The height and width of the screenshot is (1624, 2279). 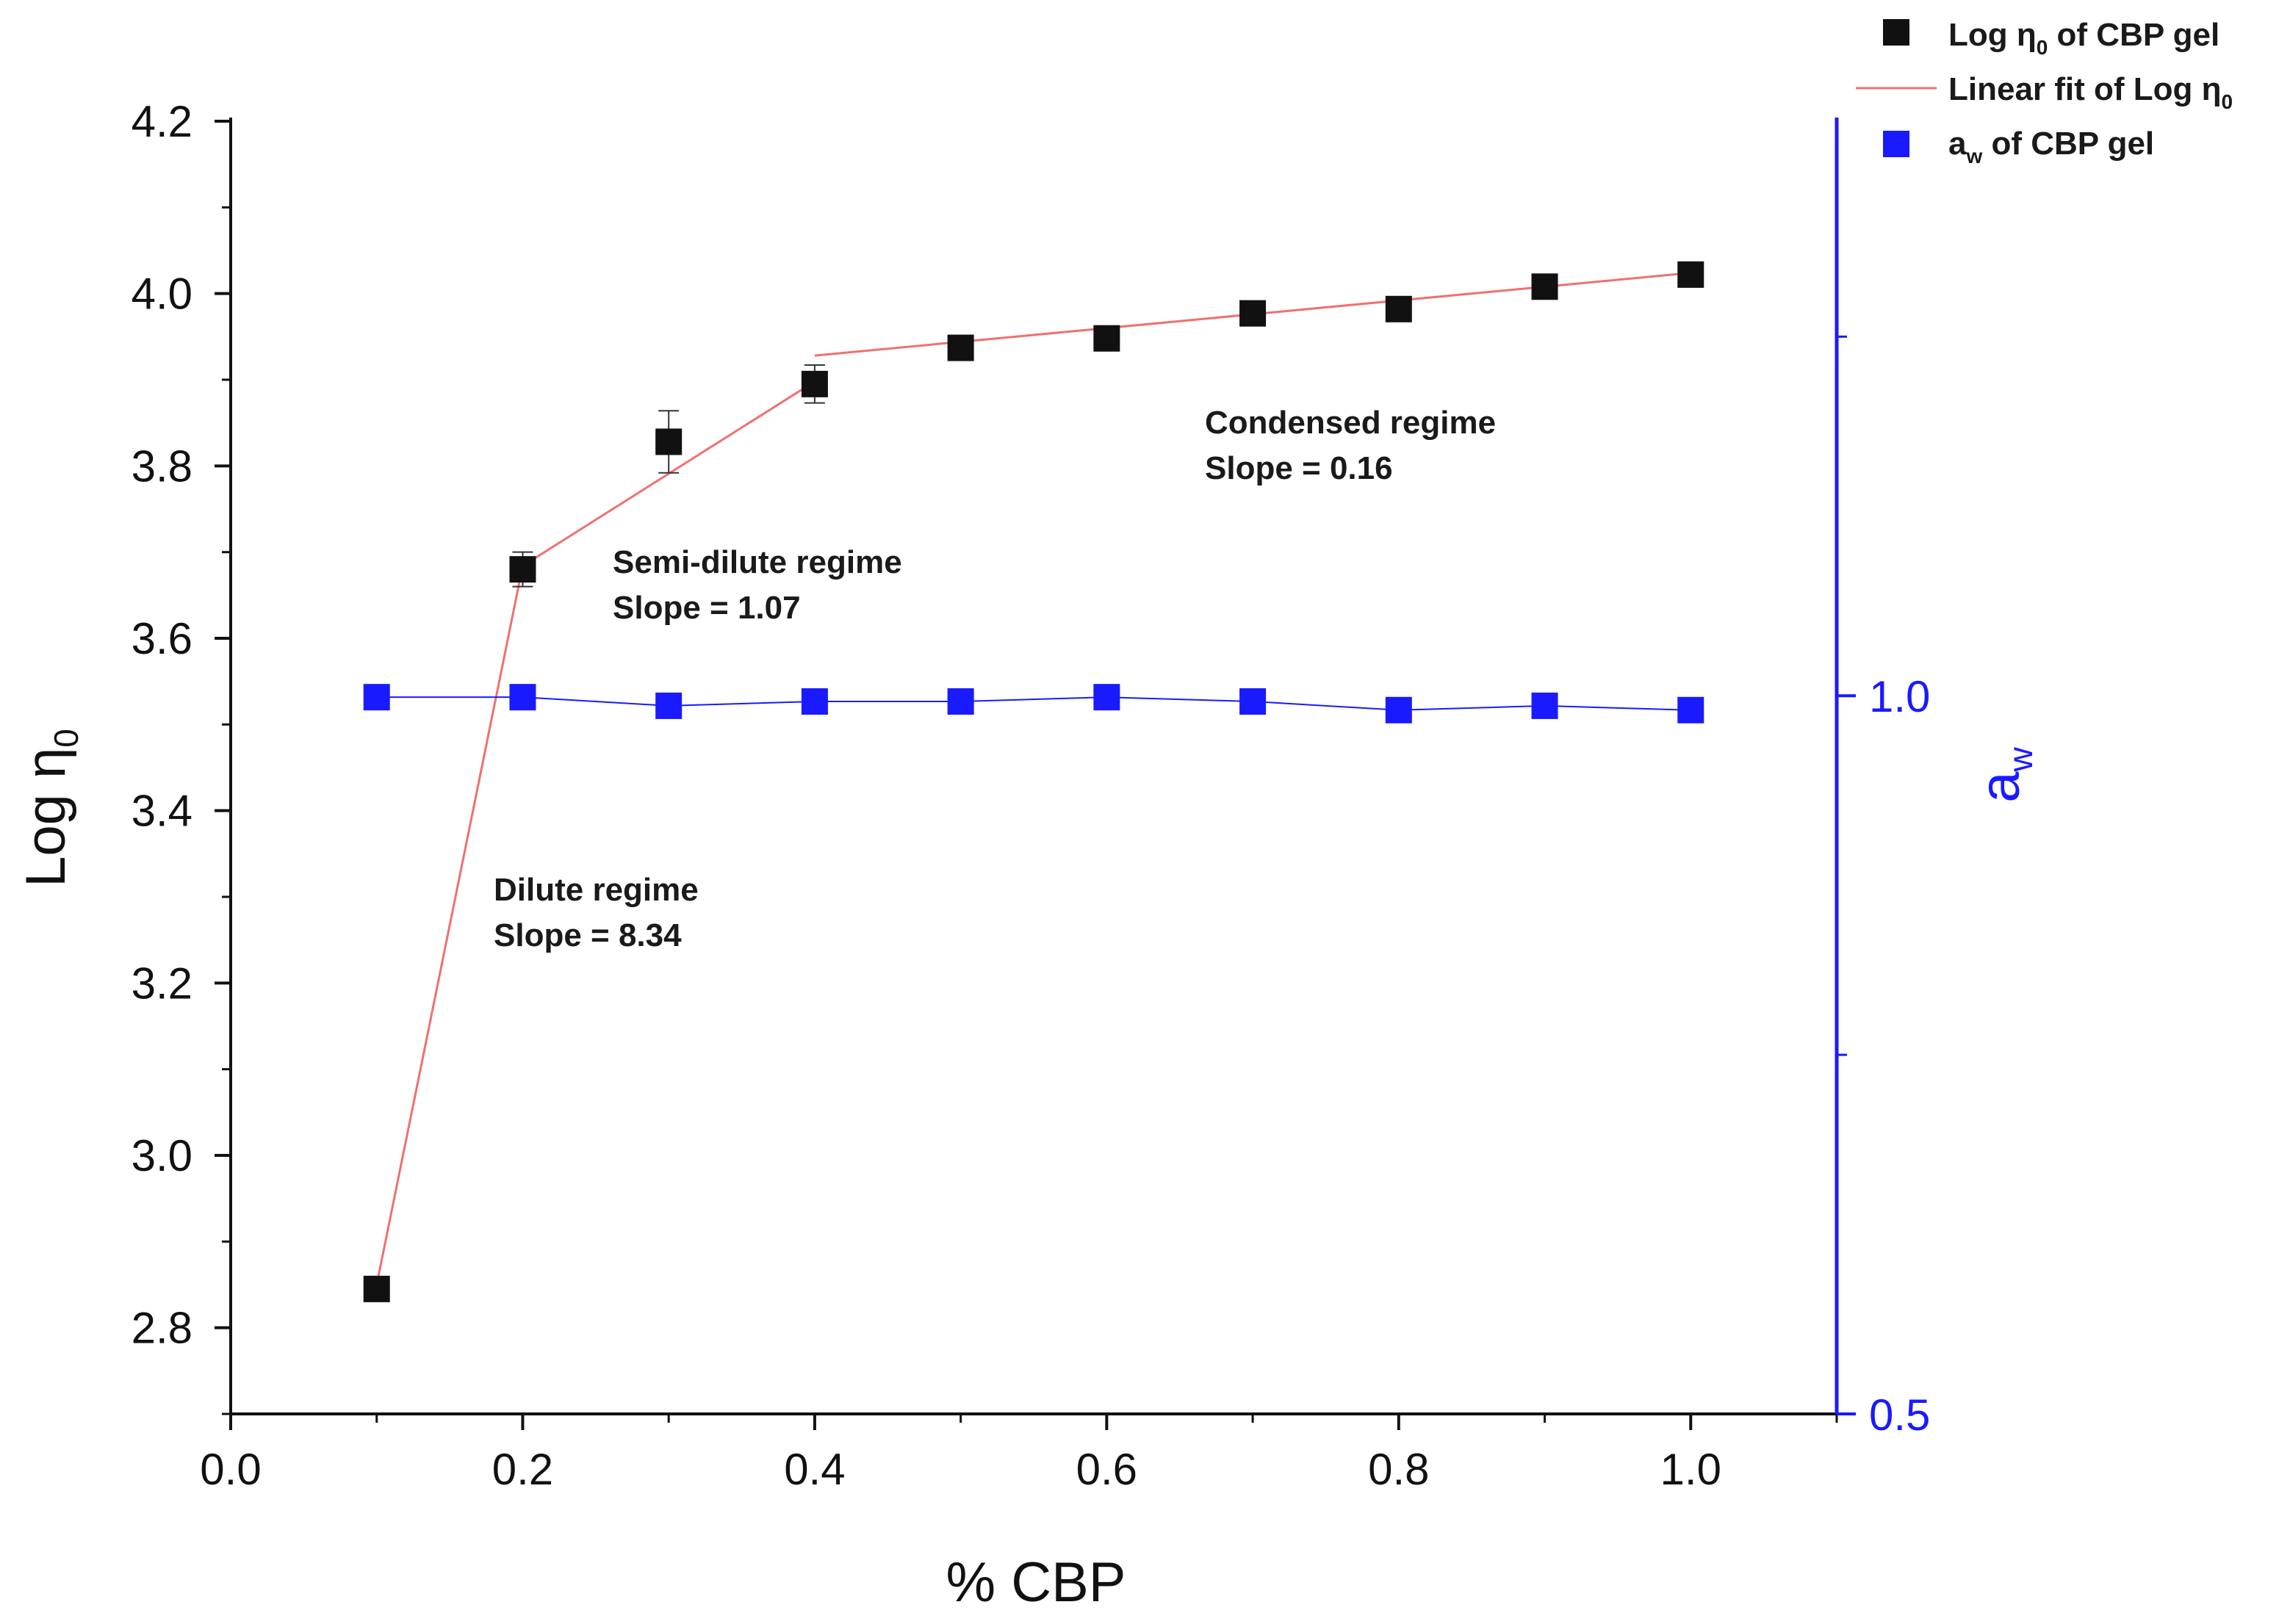 I want to click on fit-line-dilute, so click(x=449, y=925).